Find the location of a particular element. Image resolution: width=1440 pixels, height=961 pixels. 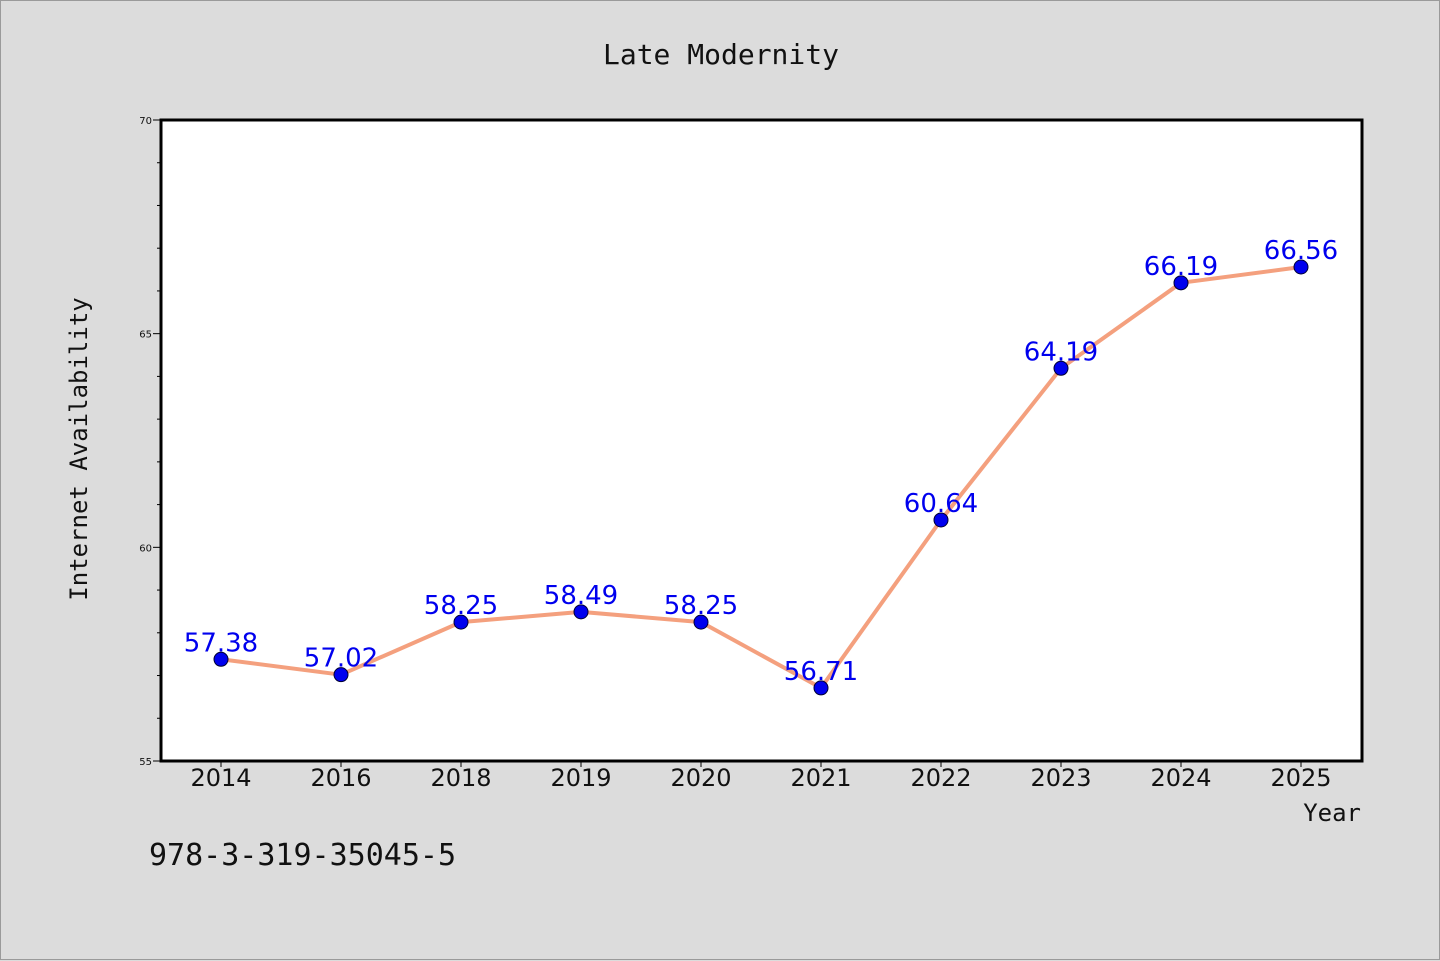

y-tick-label: 60 is located at coordinates (145, 548).